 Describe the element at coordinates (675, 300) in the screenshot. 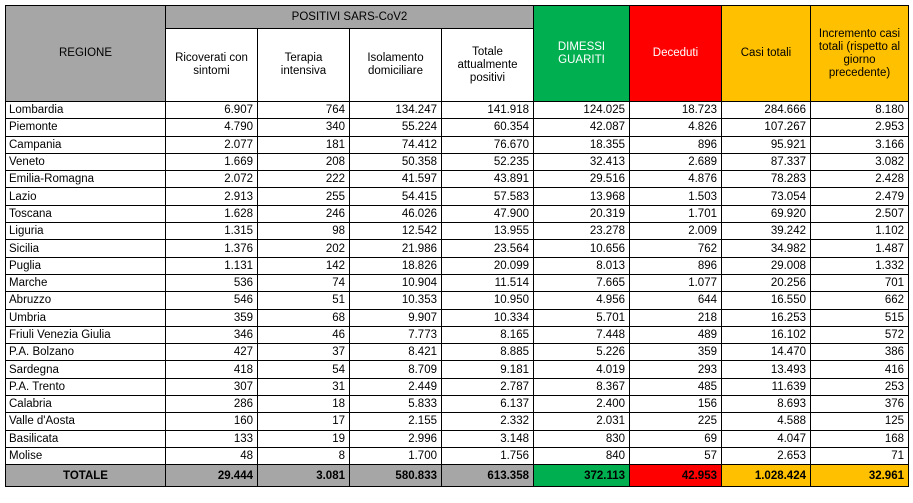

I see `cell-deceduti: 644` at that location.